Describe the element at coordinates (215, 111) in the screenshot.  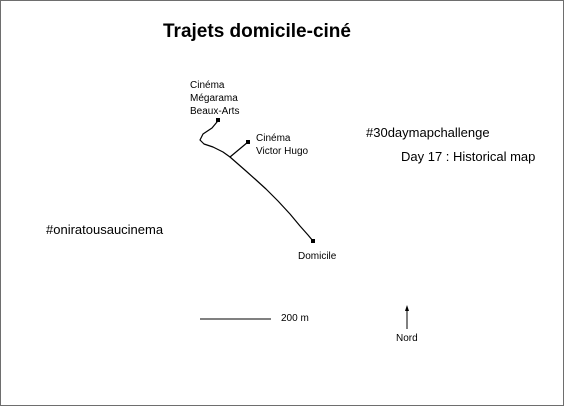
I see `label-line: Beaux-Arts` at that location.